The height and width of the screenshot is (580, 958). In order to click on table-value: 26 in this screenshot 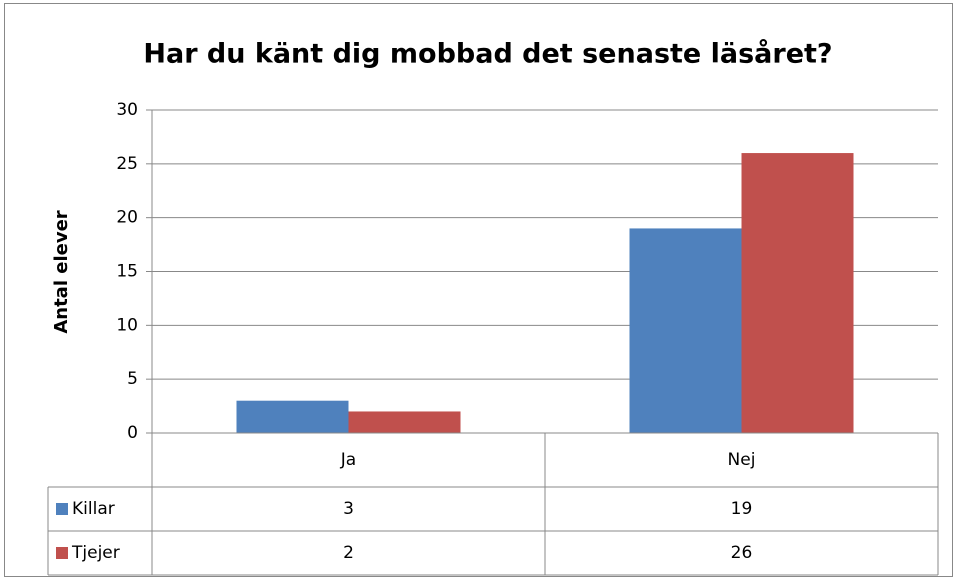, I will do `click(742, 553)`.